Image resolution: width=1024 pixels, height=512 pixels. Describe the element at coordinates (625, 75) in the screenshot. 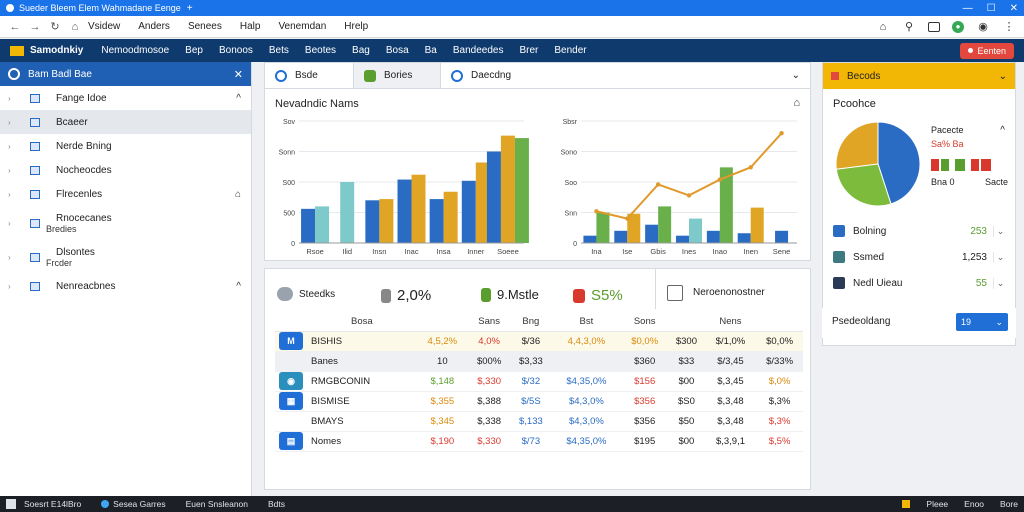

I see `tab-2: Daecdng ⌄` at that location.